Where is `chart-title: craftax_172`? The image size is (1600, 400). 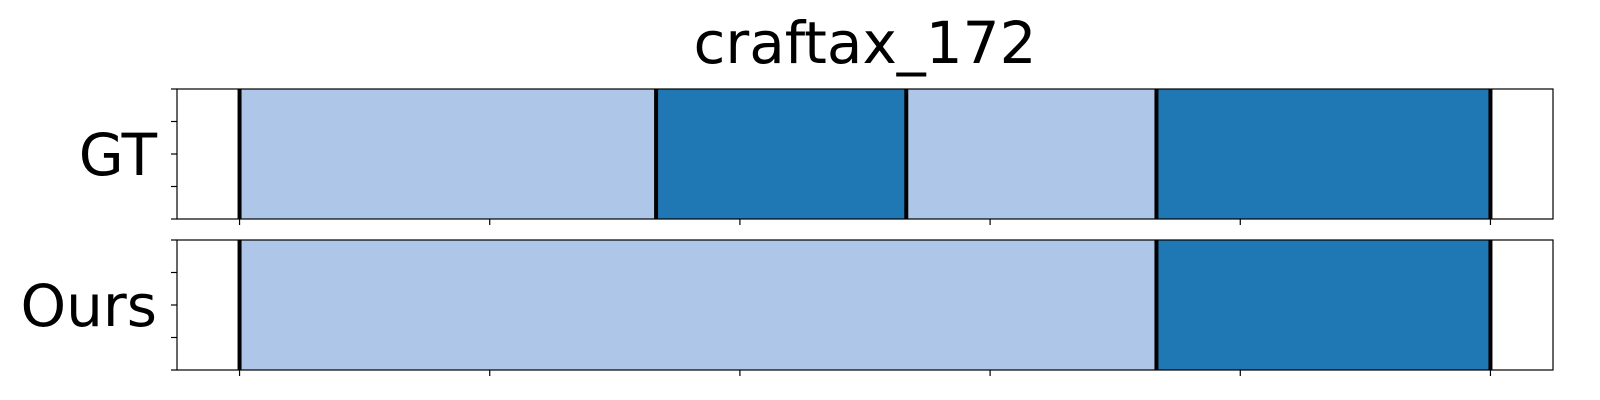
chart-title: craftax_172 is located at coordinates (865, 43).